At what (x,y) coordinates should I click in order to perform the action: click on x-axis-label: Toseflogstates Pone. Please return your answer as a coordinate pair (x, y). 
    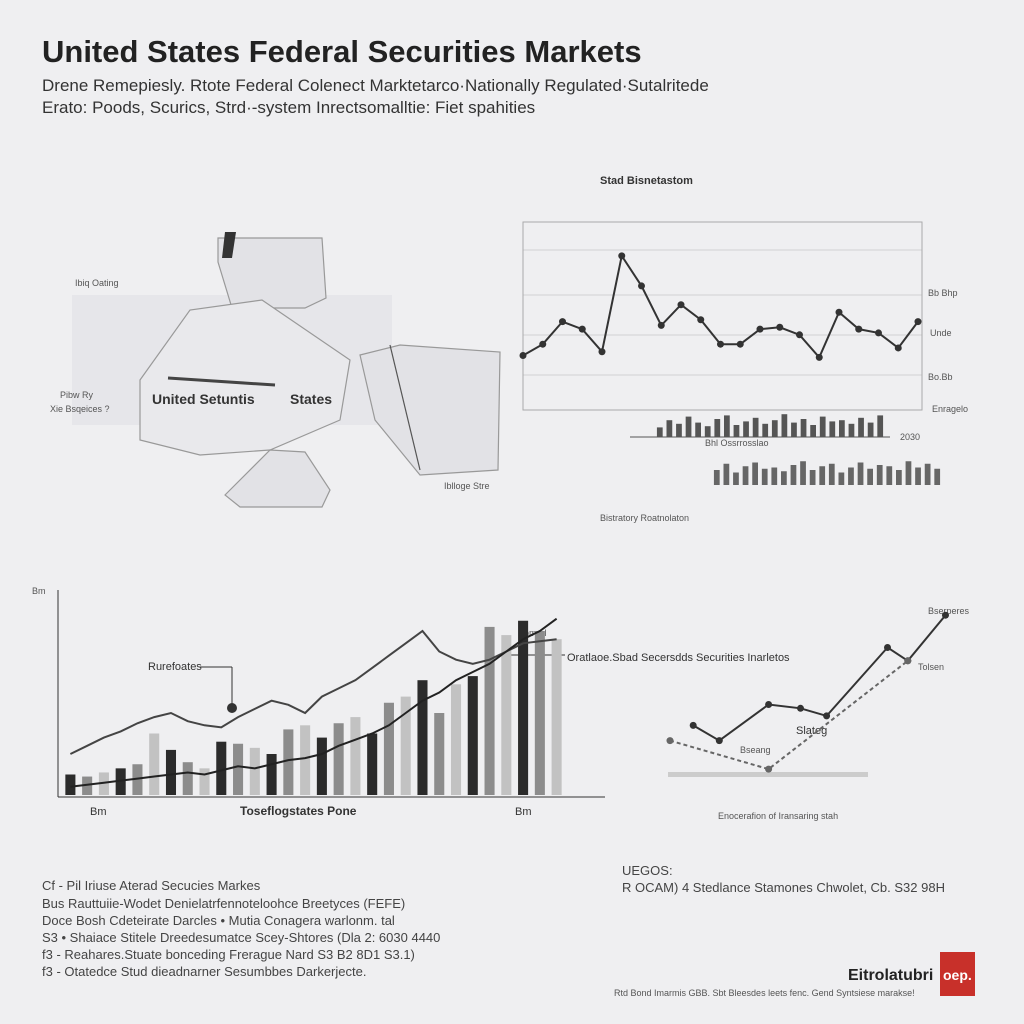
    Looking at the image, I should click on (298, 811).